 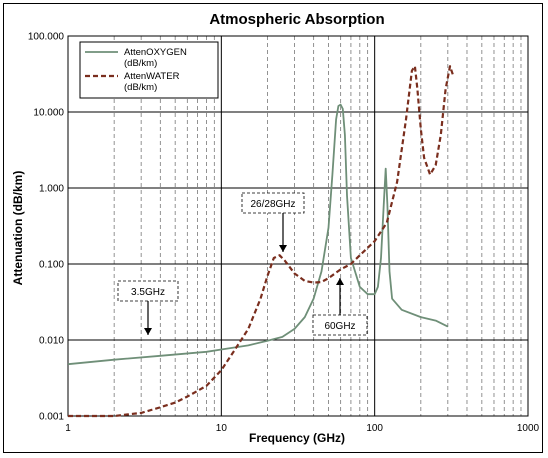 What do you see at coordinates (148, 292) in the screenshot?
I see `annotation-label: 3.5GHz` at bounding box center [148, 292].